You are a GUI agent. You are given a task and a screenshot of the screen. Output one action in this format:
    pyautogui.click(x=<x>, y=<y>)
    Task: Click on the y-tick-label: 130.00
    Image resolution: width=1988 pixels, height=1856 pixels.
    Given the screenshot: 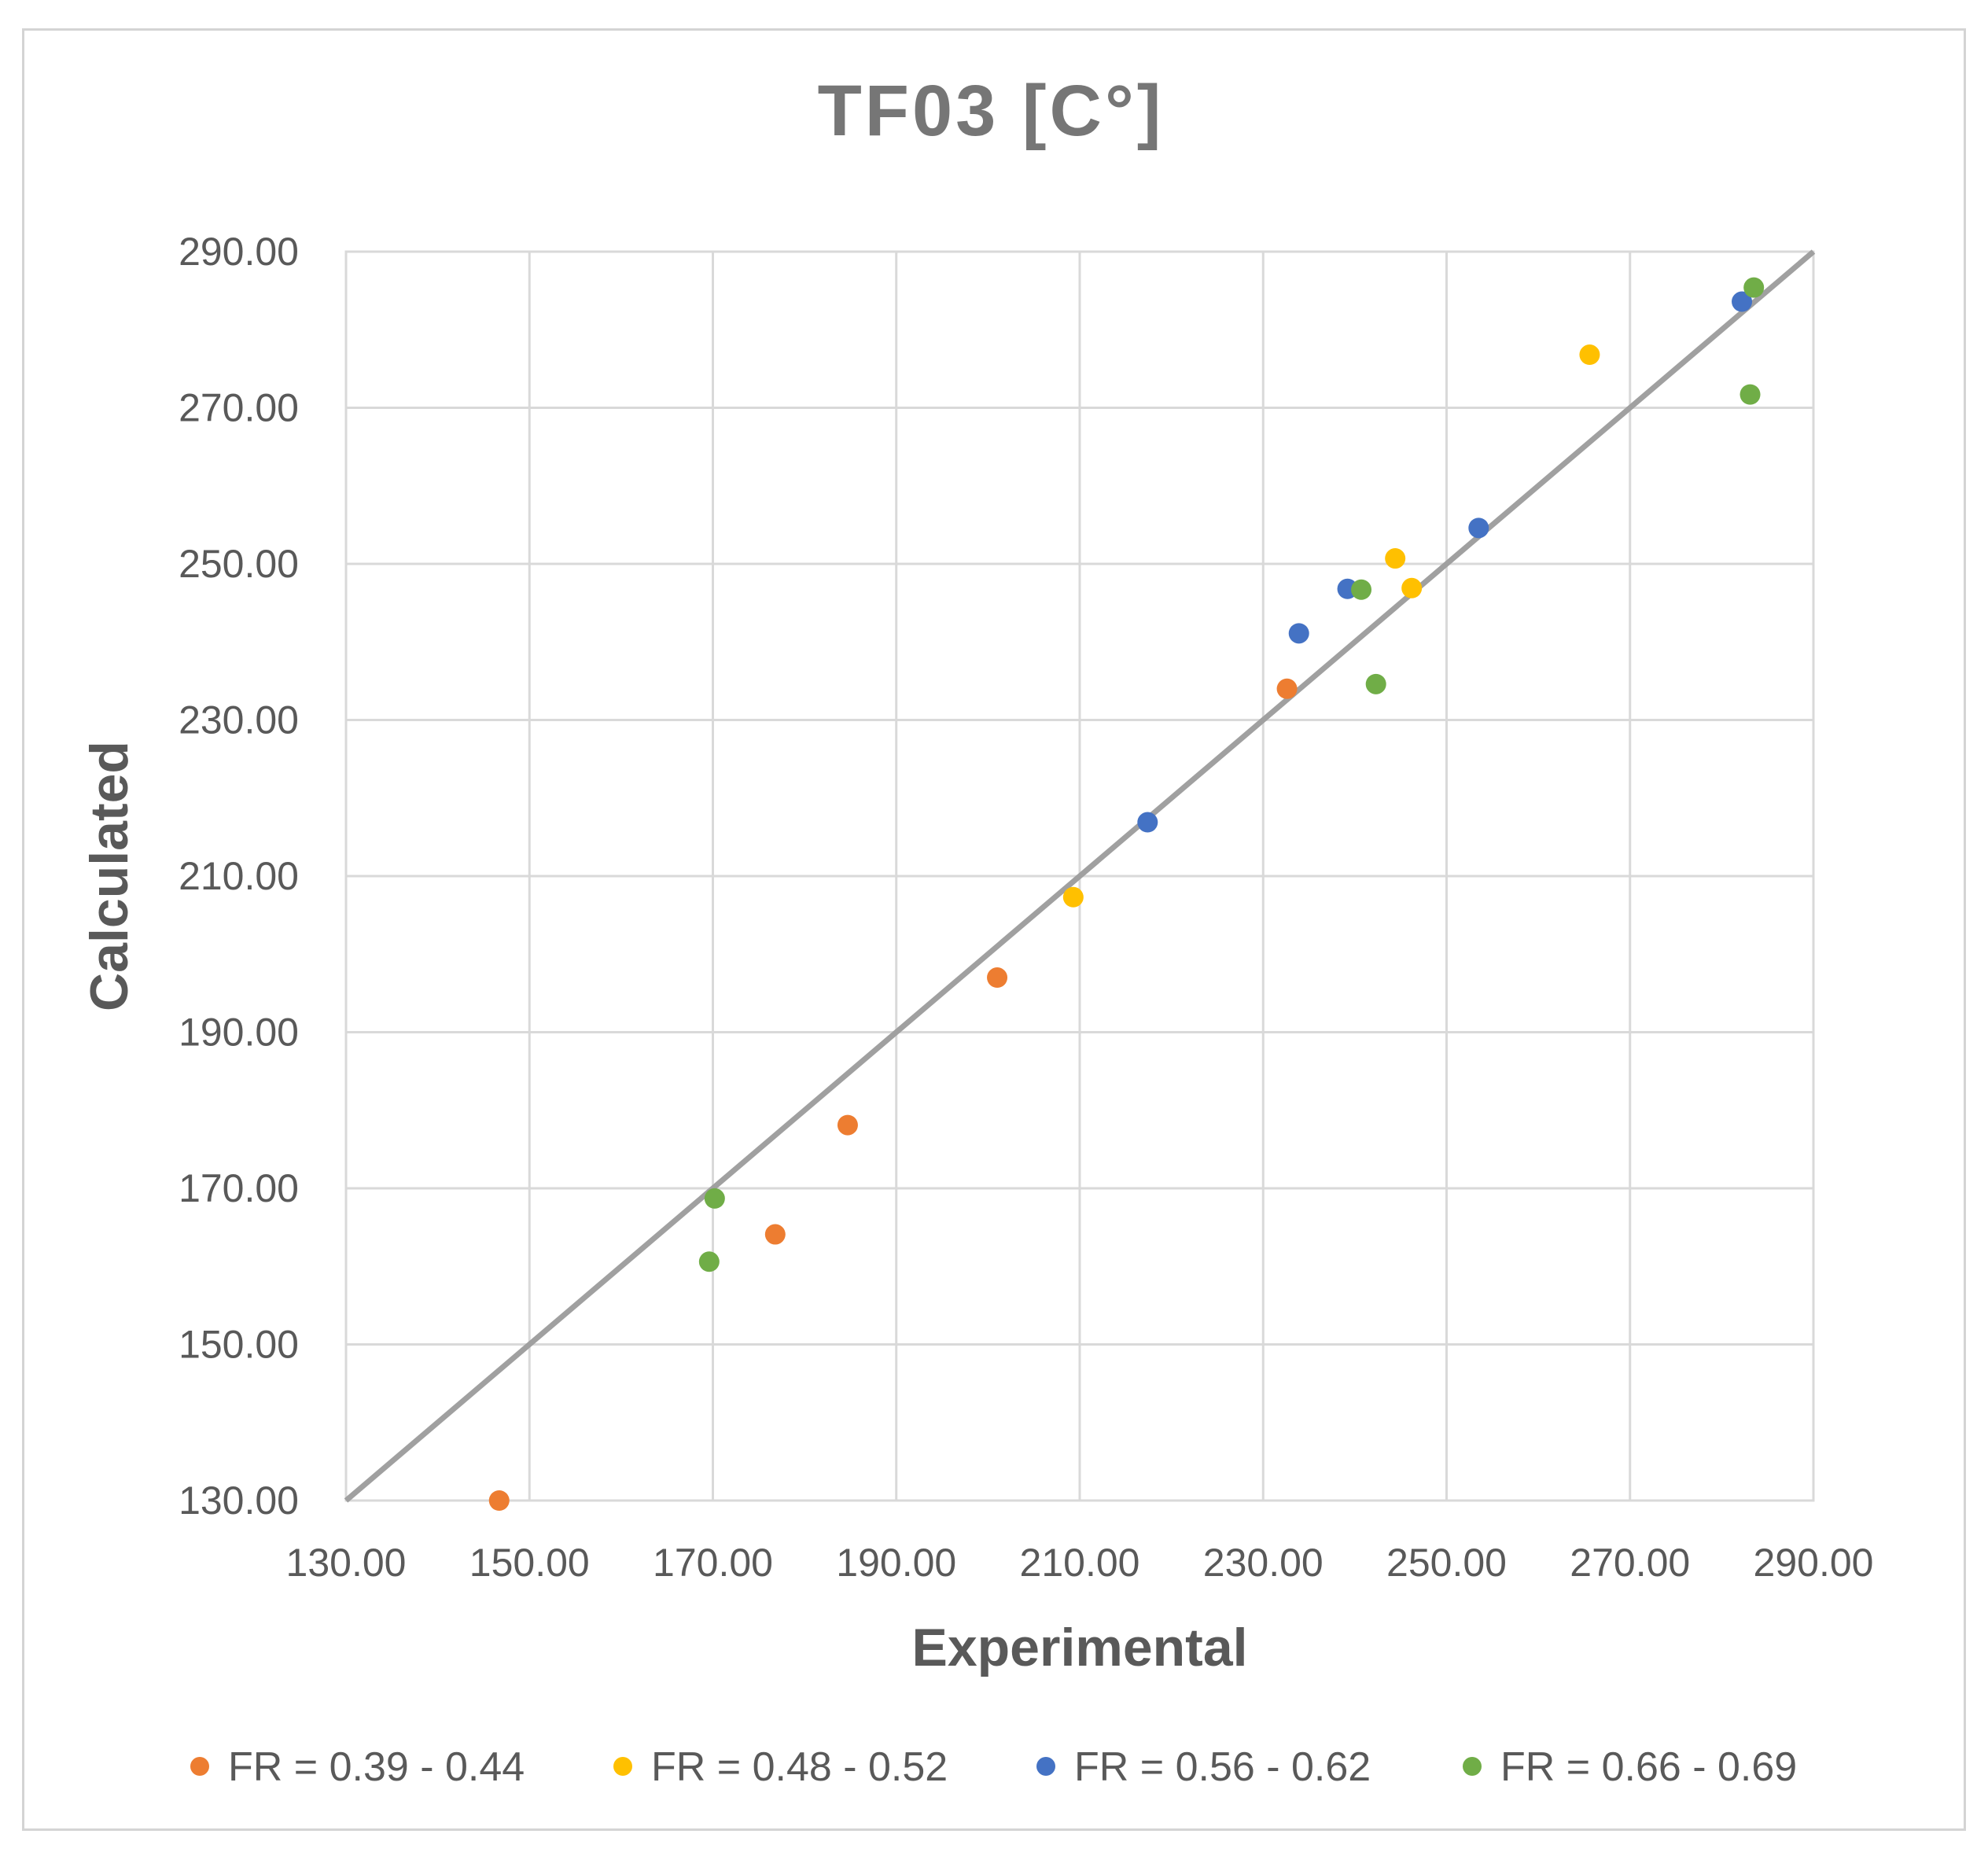 What is the action you would take?
    pyautogui.click(x=239, y=1501)
    